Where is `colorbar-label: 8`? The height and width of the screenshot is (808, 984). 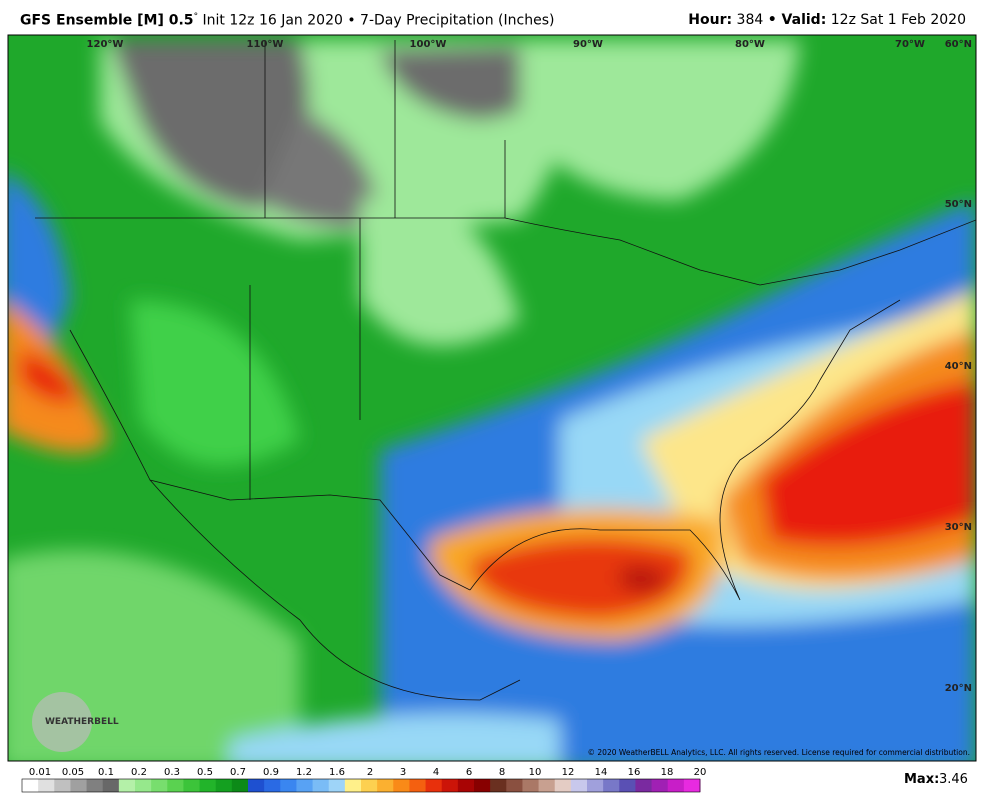
colorbar-label: 8 is located at coordinates (502, 772).